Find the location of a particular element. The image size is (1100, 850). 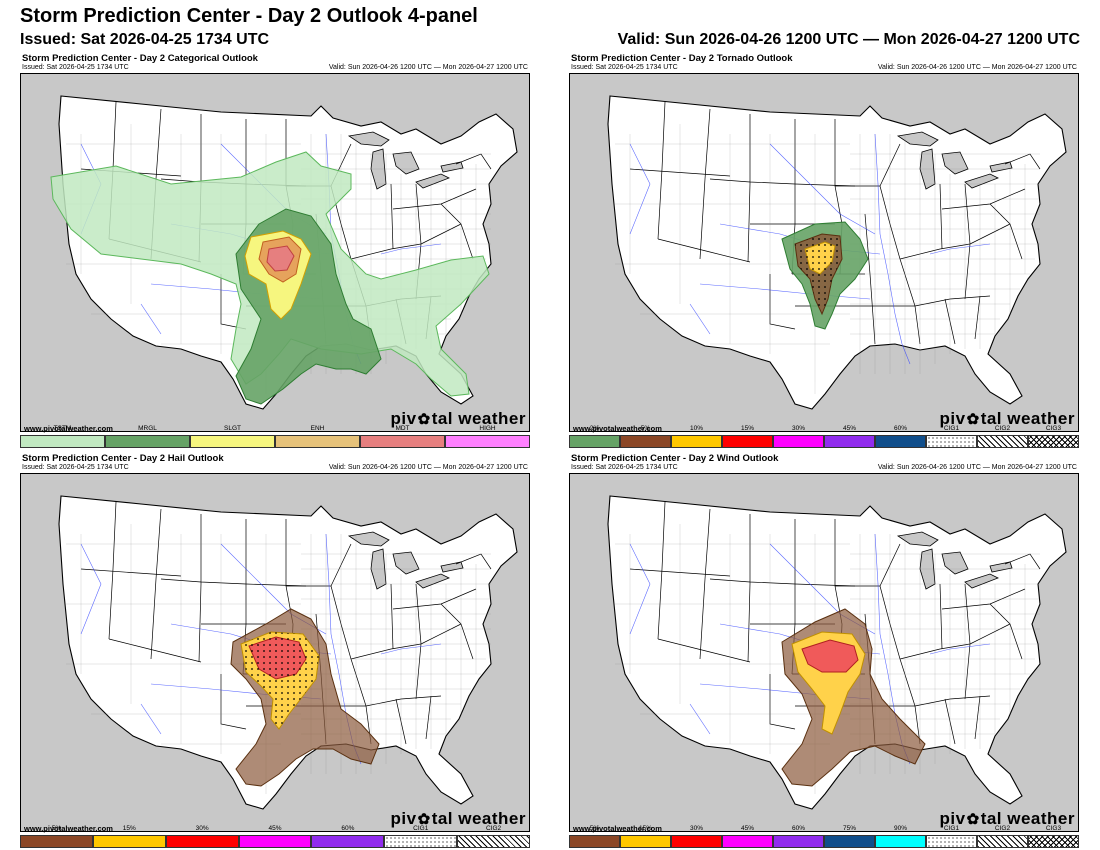

wind-30pct-area is located at coordinates (830, 656).